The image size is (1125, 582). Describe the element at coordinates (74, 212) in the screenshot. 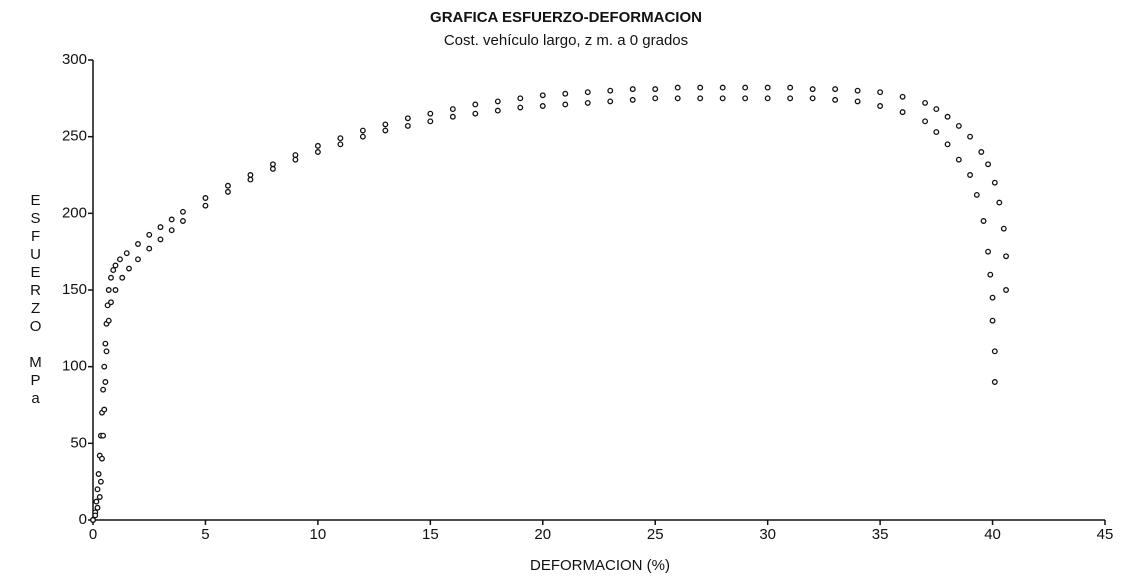

I see `y-tick-label: 200` at that location.